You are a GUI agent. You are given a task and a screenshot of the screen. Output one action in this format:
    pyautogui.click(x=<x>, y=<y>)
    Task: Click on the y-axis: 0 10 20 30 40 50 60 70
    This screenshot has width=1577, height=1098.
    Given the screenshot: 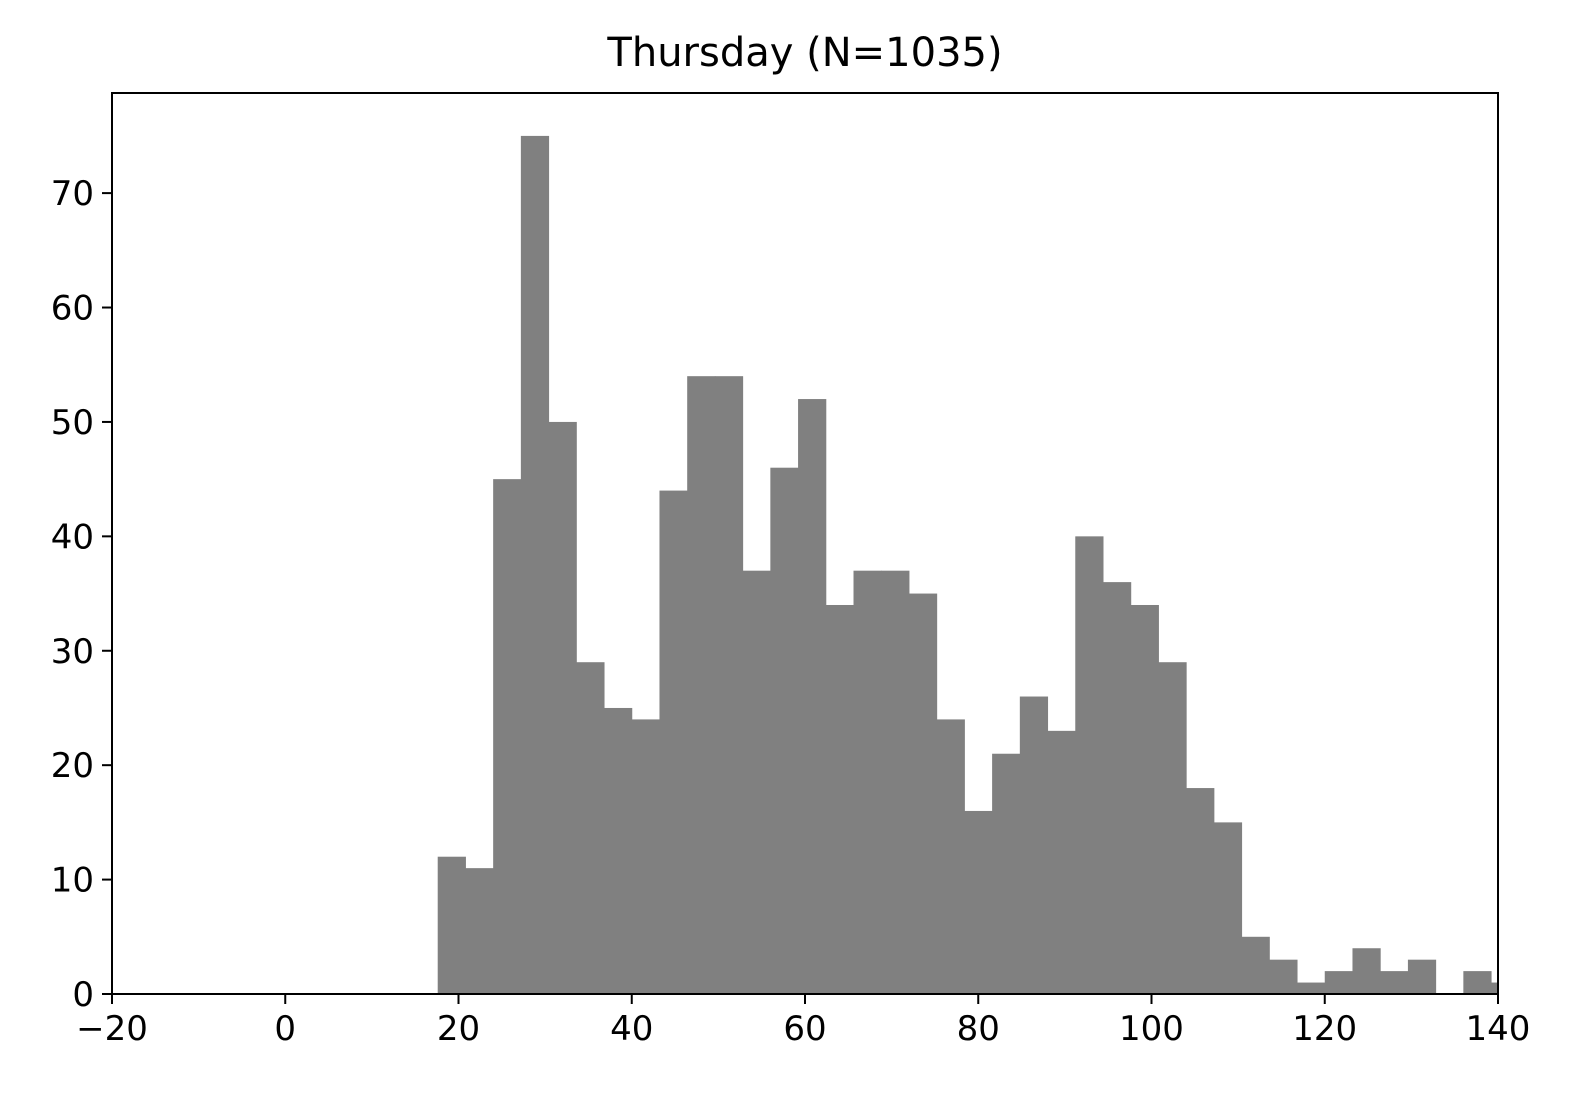 What is the action you would take?
    pyautogui.click(x=81, y=594)
    